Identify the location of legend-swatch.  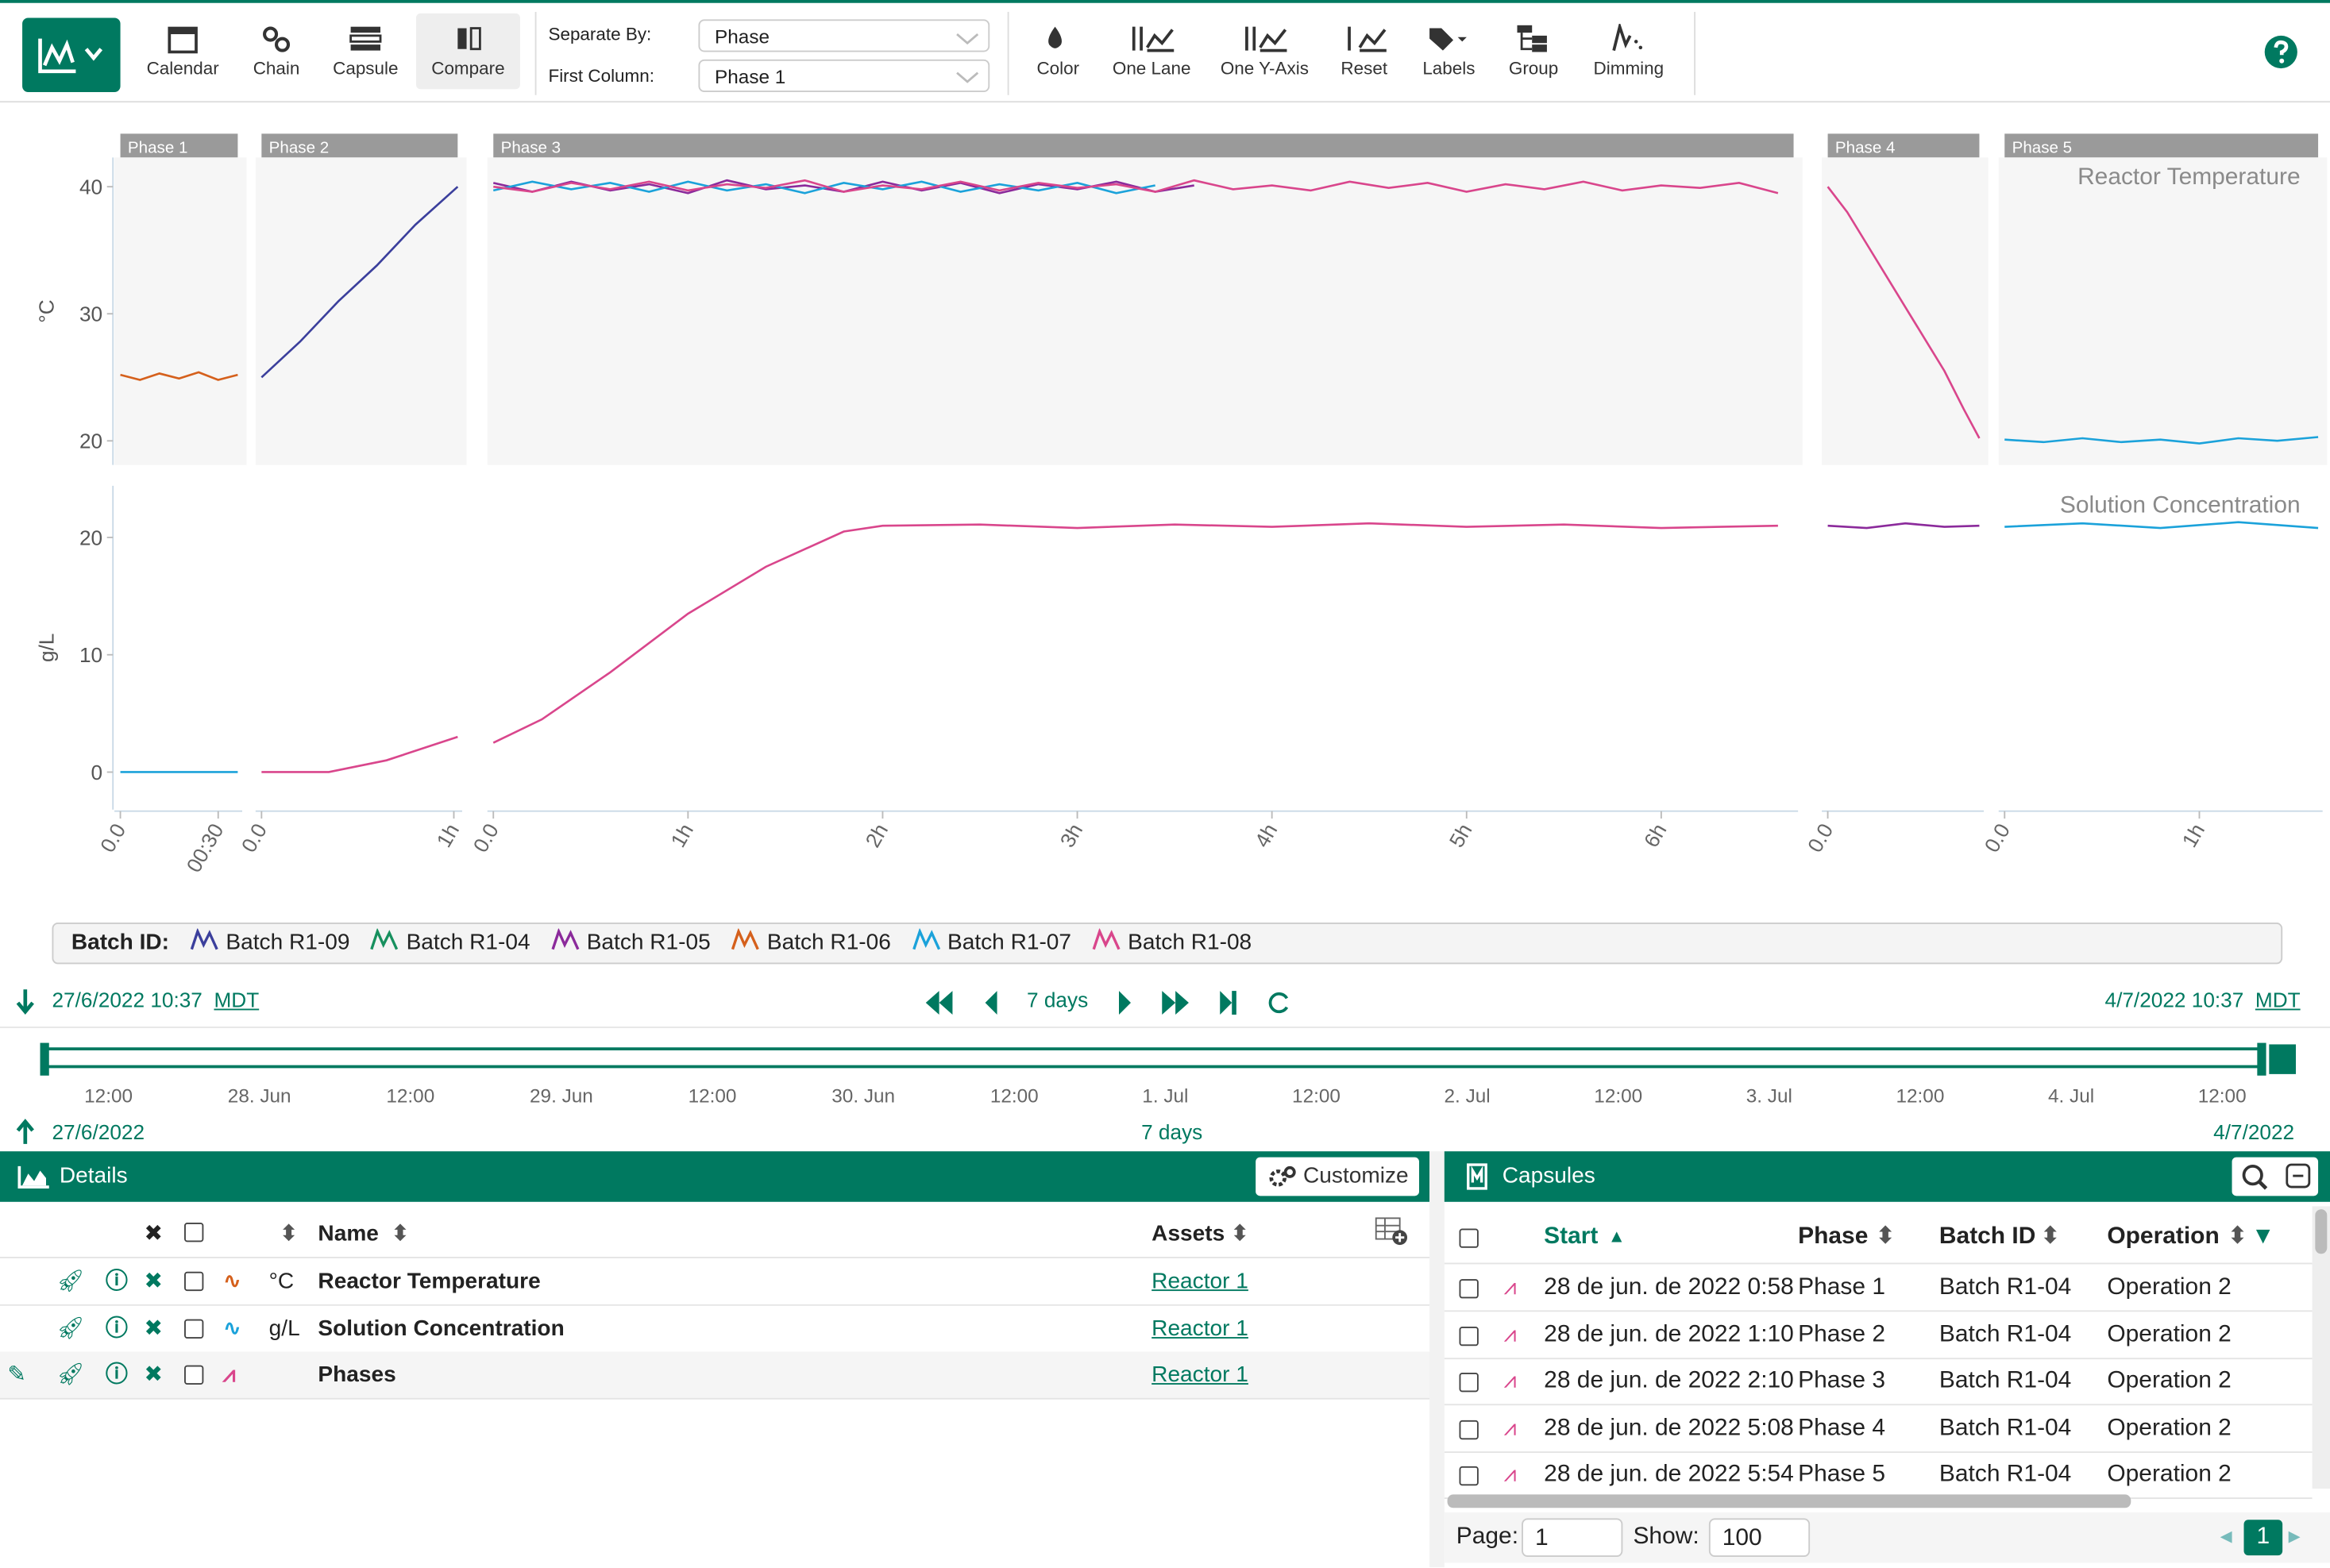
(384, 938).